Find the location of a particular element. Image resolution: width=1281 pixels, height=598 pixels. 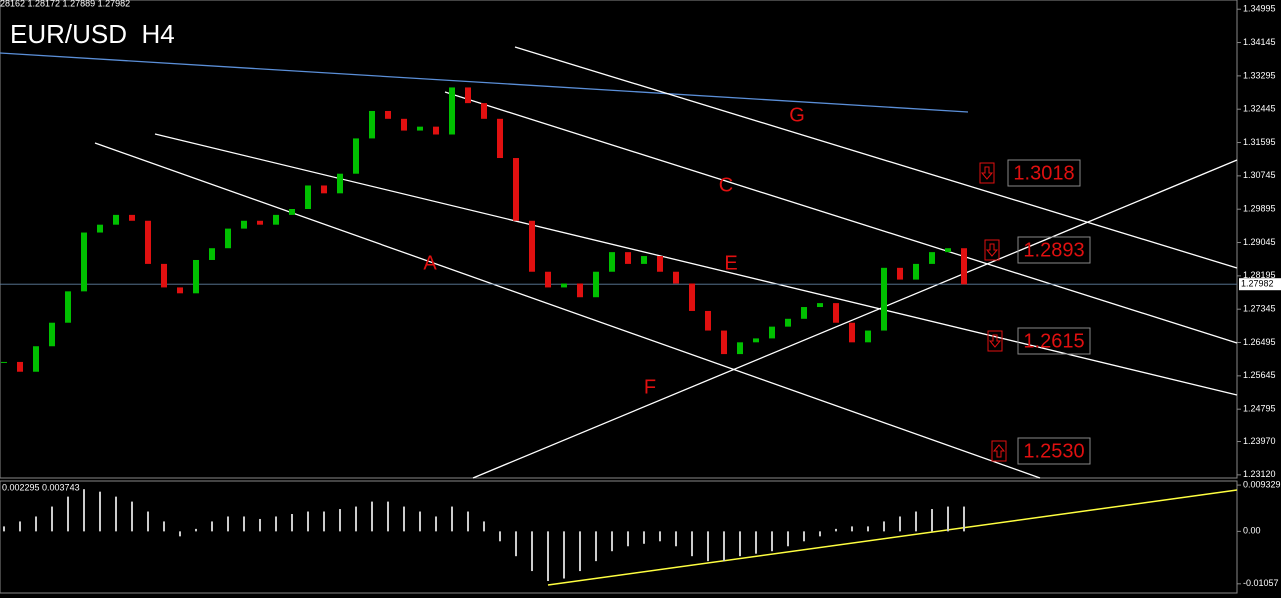

level-label: 1.2893 is located at coordinates (1053, 250).